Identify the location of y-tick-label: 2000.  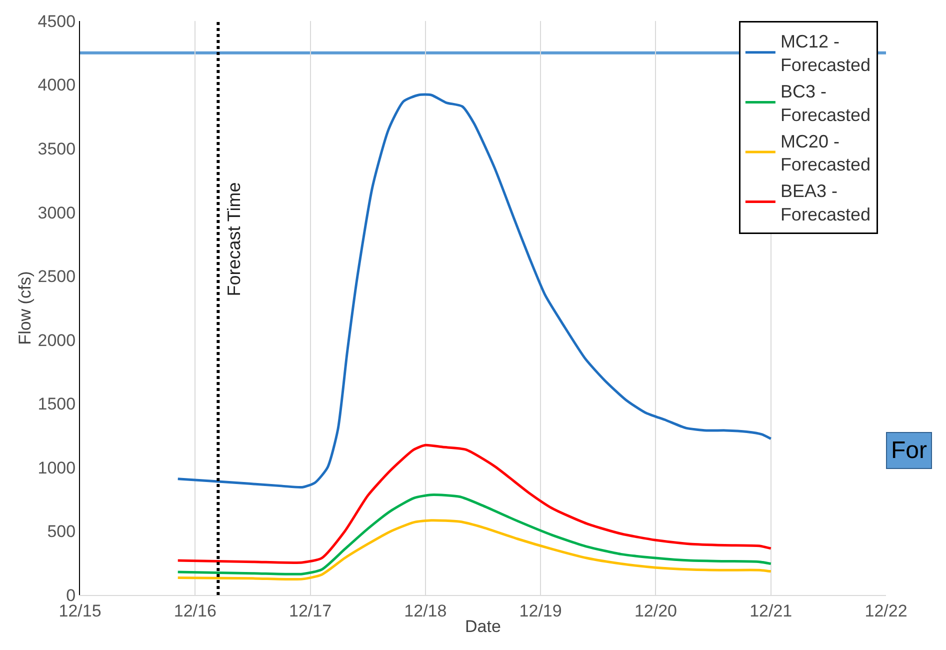
(57, 340).